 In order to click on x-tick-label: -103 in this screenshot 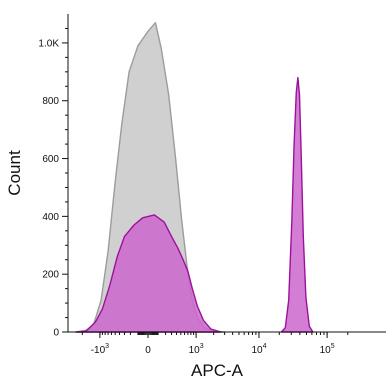, I will do `click(100, 349)`.